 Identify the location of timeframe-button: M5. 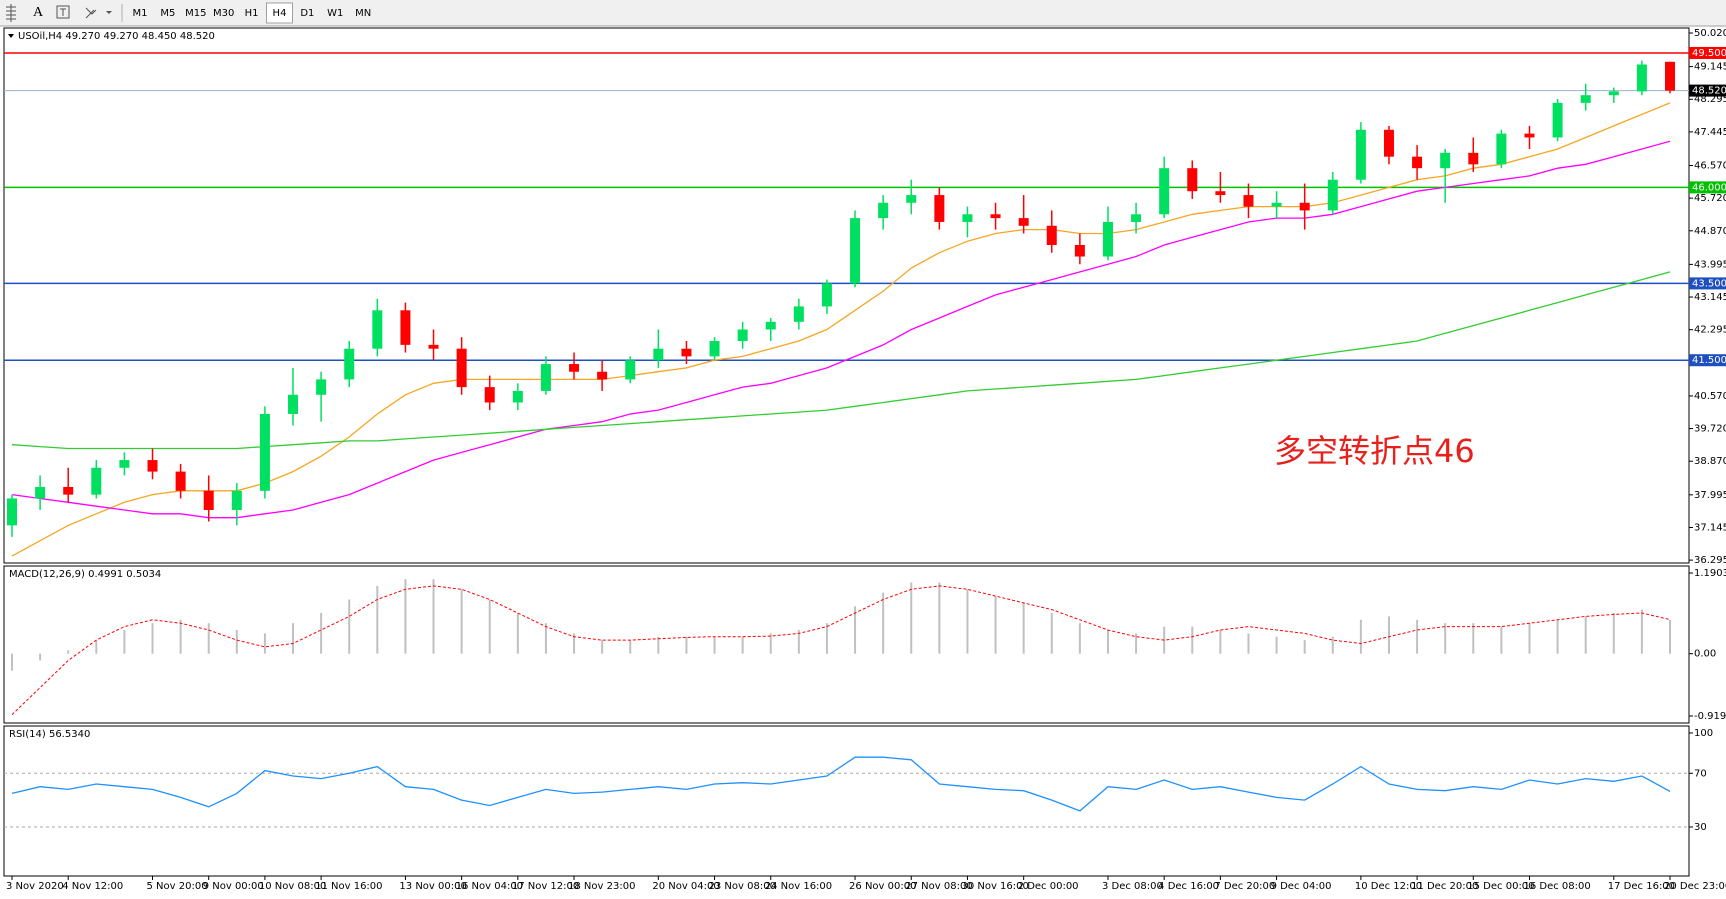
(167, 13).